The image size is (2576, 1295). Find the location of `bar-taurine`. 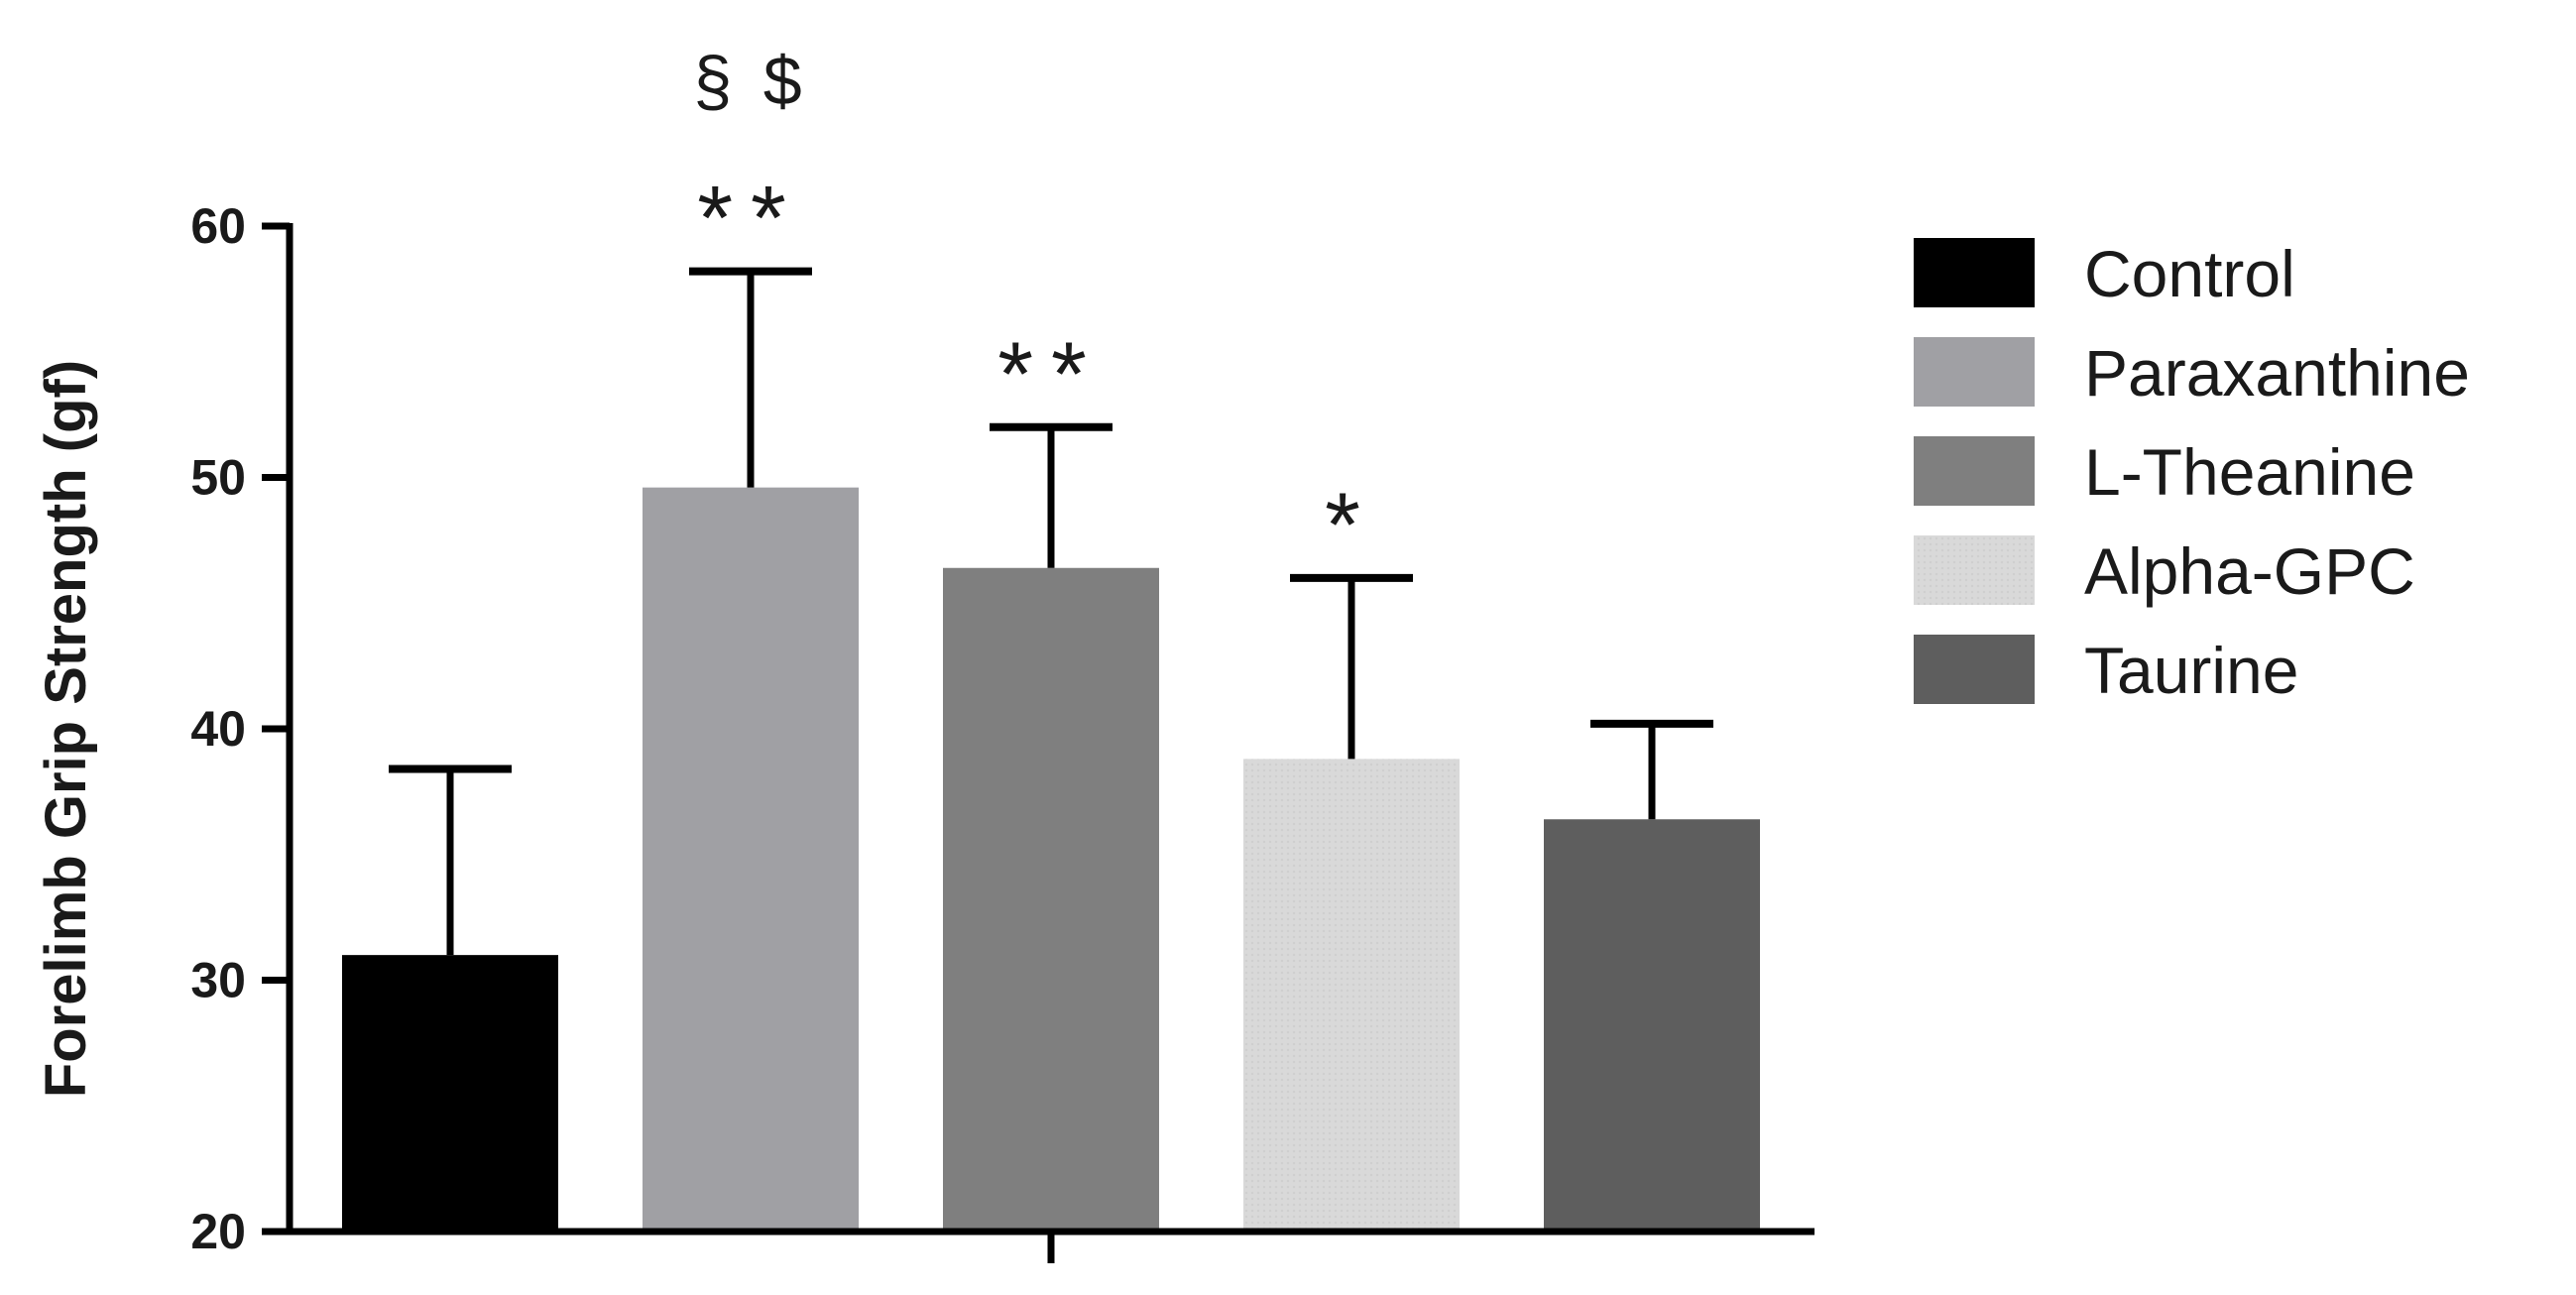

bar-taurine is located at coordinates (1652, 1026).